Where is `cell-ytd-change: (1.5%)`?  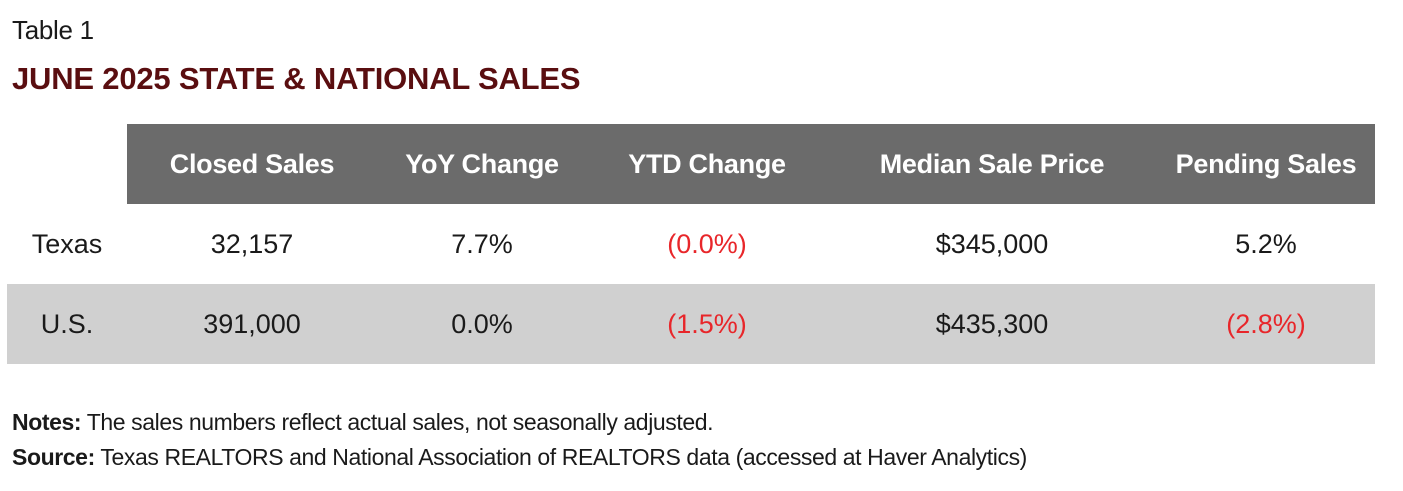
cell-ytd-change: (1.5%) is located at coordinates (707, 323).